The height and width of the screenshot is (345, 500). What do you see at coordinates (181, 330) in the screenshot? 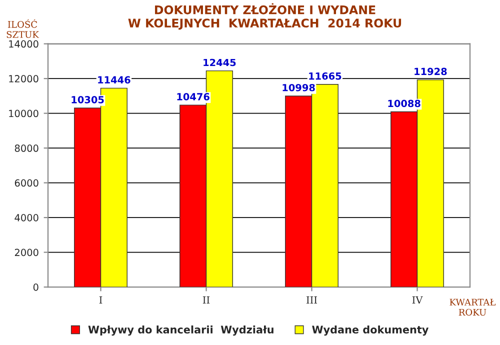
I see `legend-label: Wpływy do kancelarii Wydziału` at bounding box center [181, 330].